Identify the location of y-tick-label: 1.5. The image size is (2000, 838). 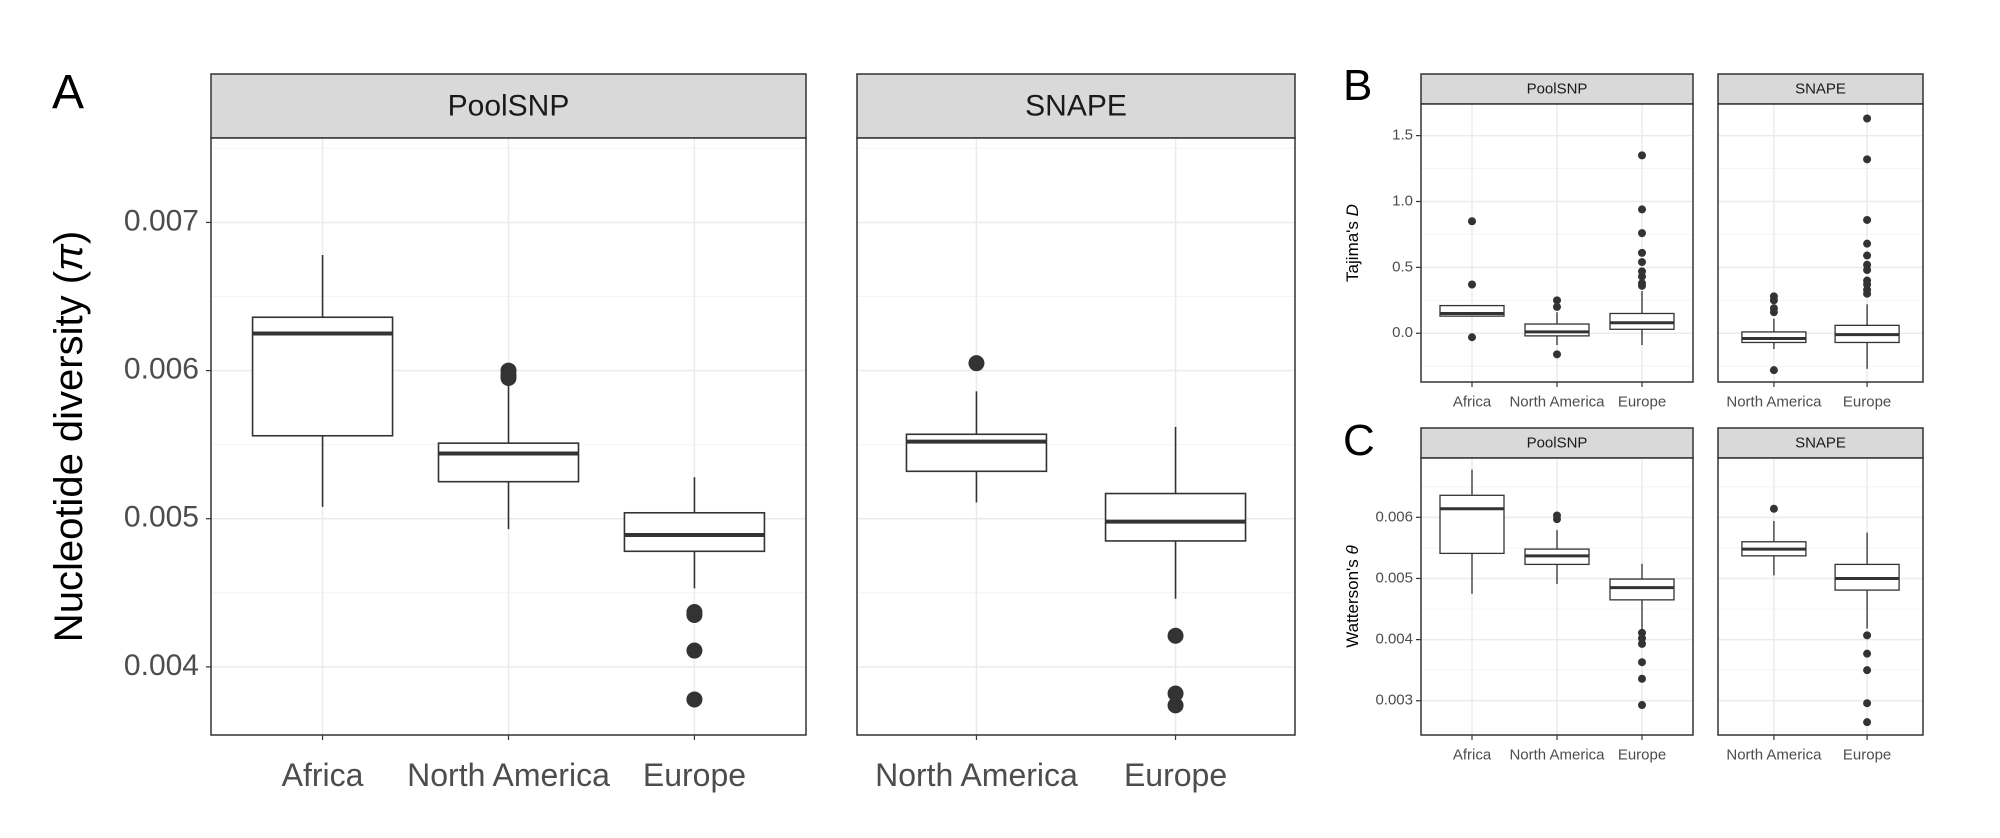
(1402, 135).